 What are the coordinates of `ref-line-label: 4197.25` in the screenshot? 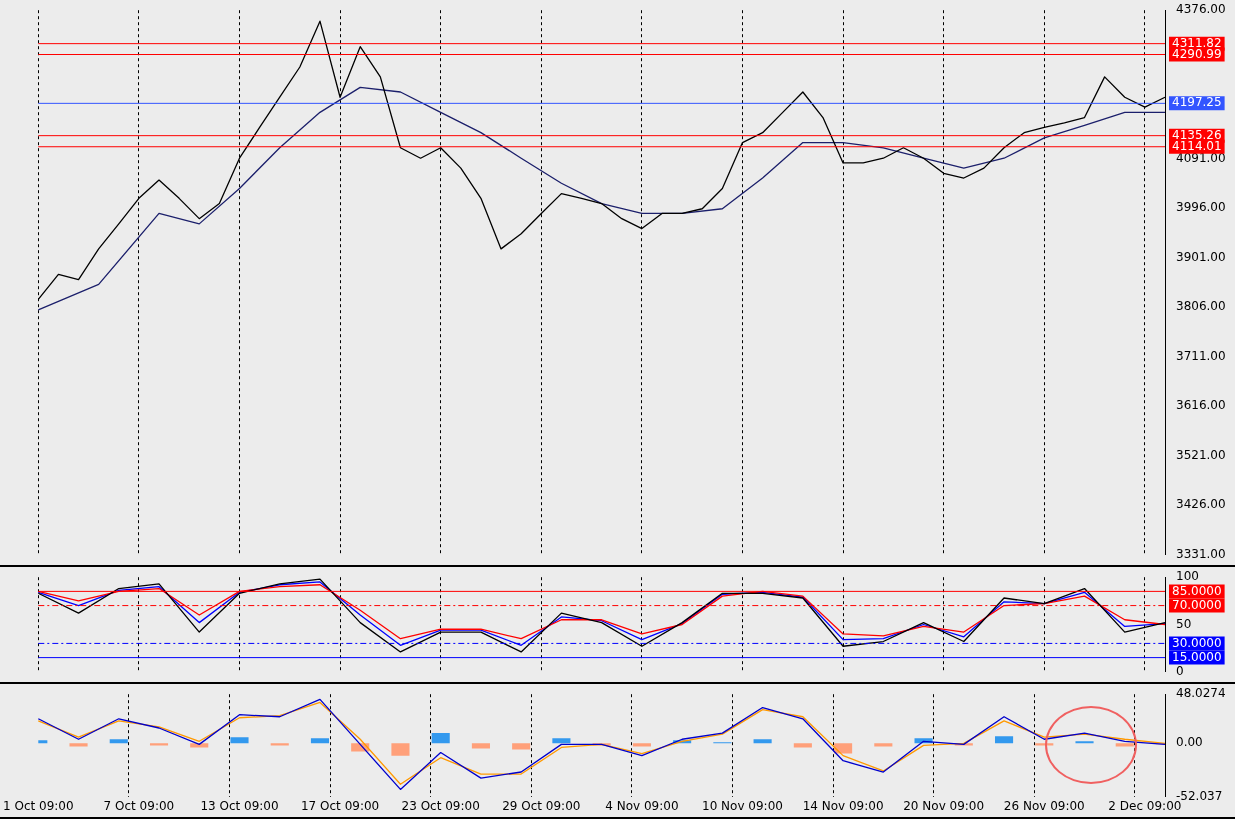 It's located at (1197, 102).